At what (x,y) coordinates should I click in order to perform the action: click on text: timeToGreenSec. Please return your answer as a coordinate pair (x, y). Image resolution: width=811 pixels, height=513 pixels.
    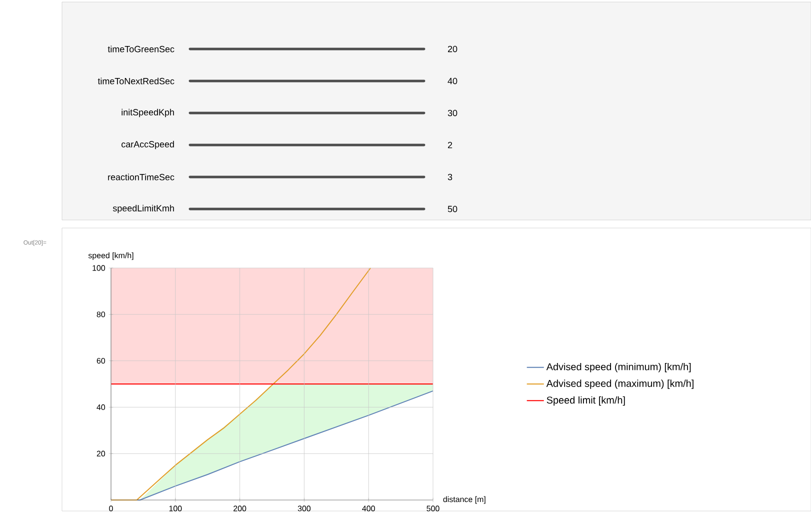
    Looking at the image, I should click on (141, 49).